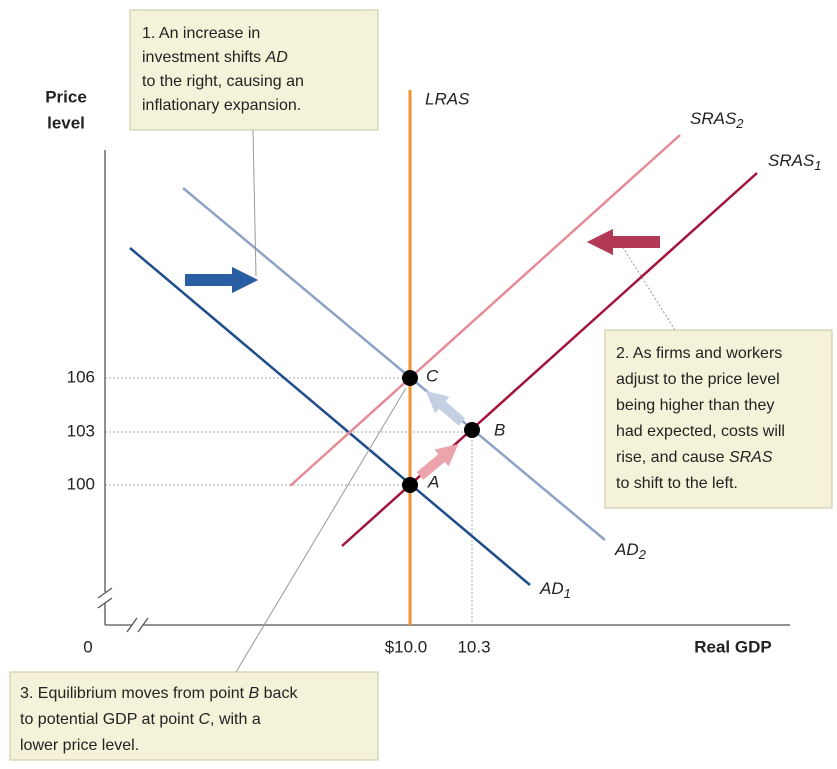 The height and width of the screenshot is (769, 837). What do you see at coordinates (81, 430) in the screenshot?
I see `y-tick-label: 103` at bounding box center [81, 430].